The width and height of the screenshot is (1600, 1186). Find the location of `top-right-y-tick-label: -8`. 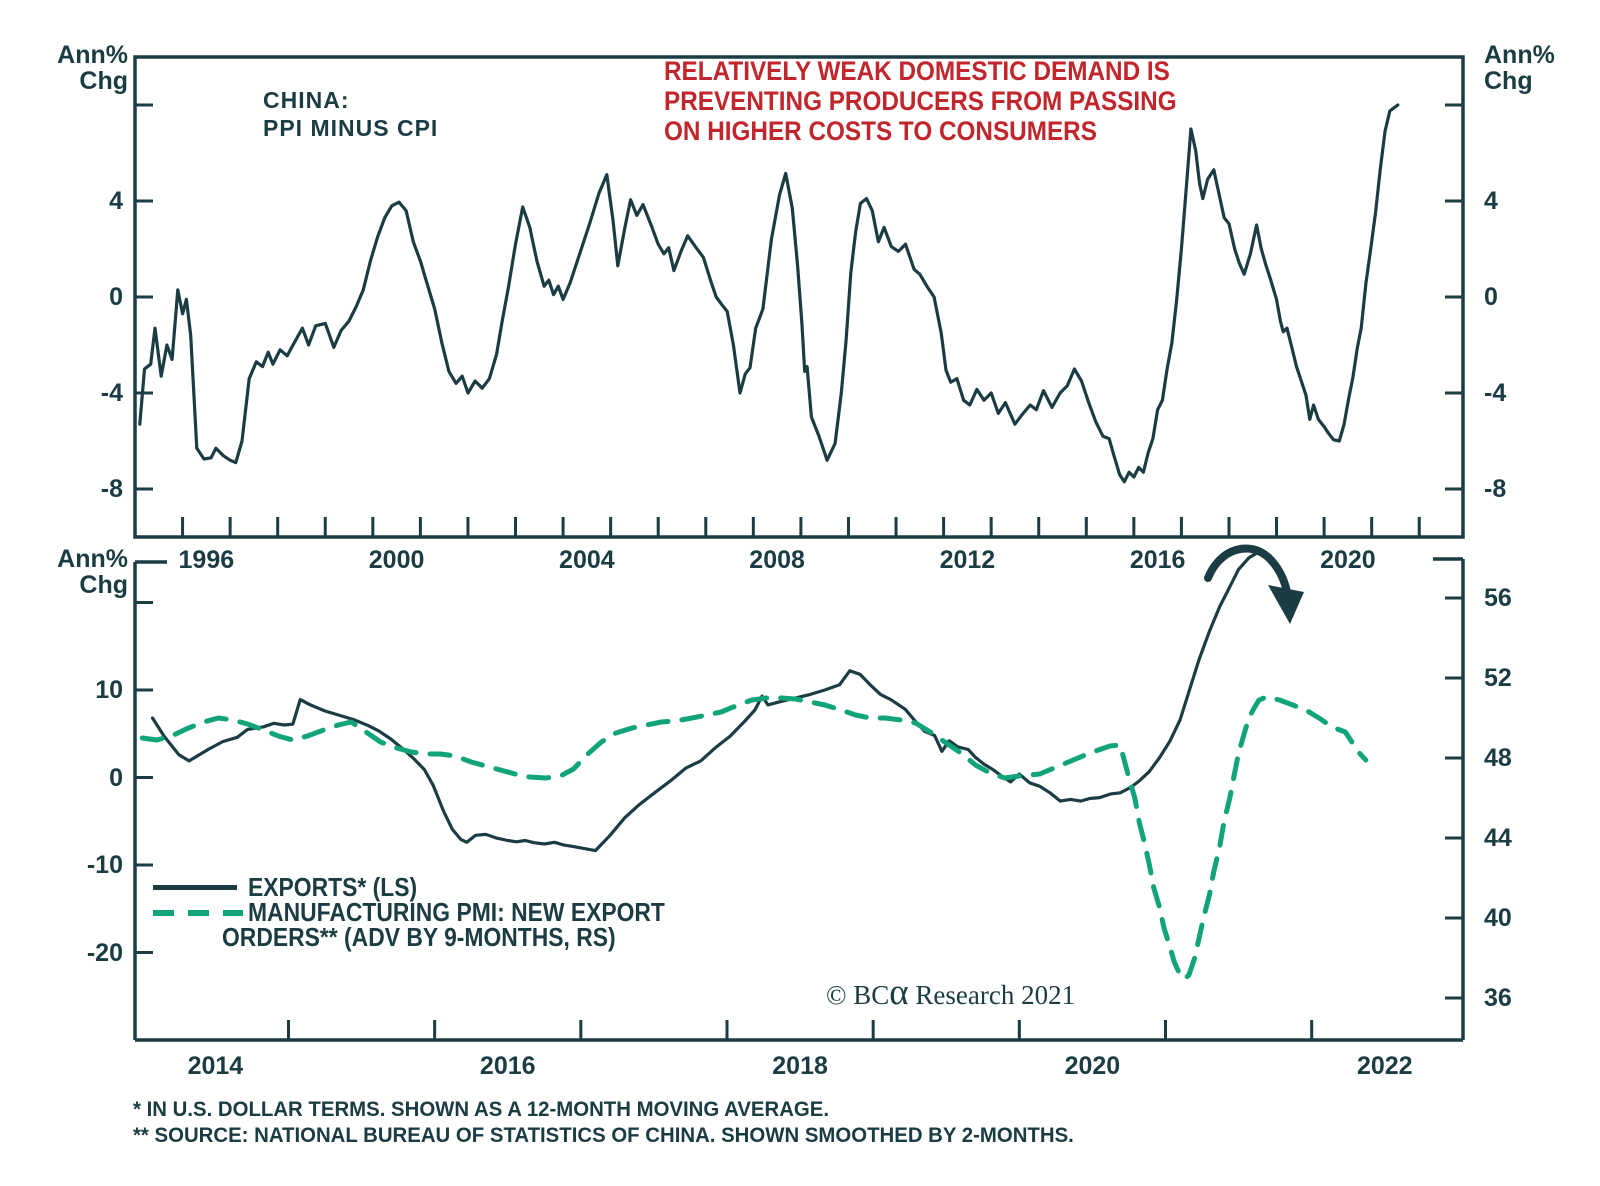

top-right-y-tick-label: -8 is located at coordinates (1495, 489).